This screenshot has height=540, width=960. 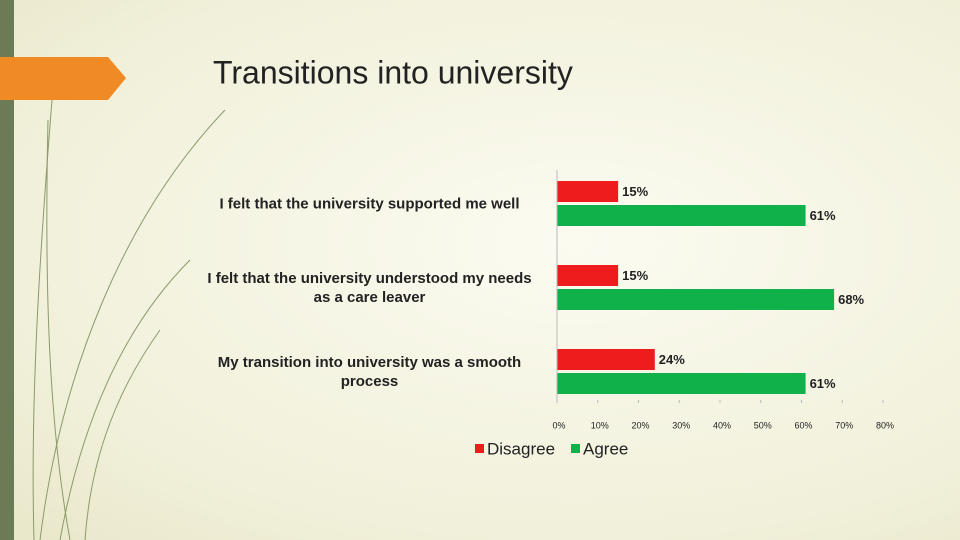 What do you see at coordinates (63, 78) in the screenshot?
I see `title-arrow` at bounding box center [63, 78].